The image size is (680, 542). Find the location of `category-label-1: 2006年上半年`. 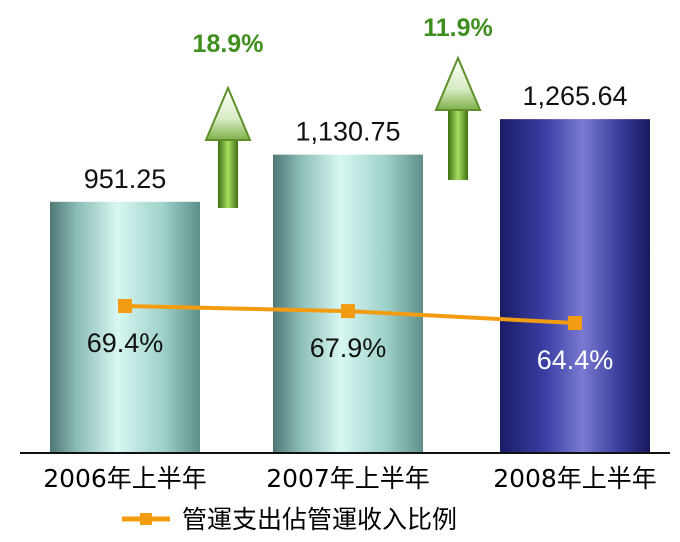

category-label-1: 2006年上半年 is located at coordinates (125, 478).